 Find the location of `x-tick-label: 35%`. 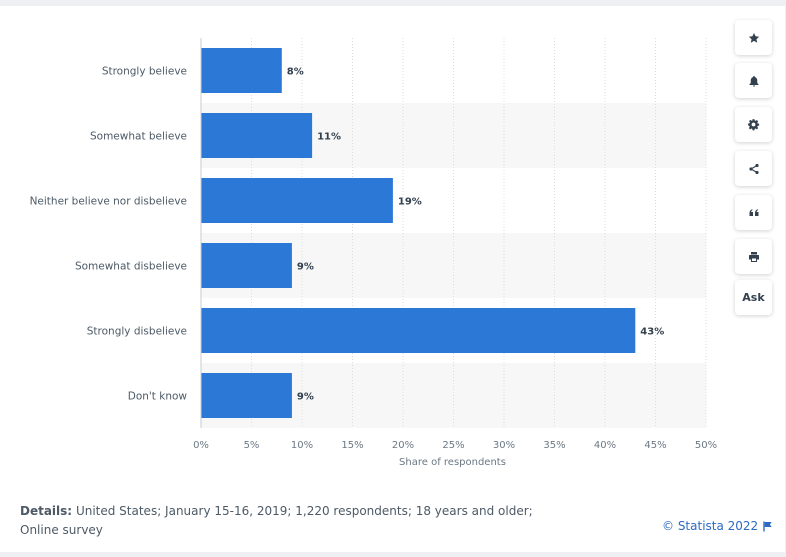

x-tick-label: 35% is located at coordinates (554, 445).